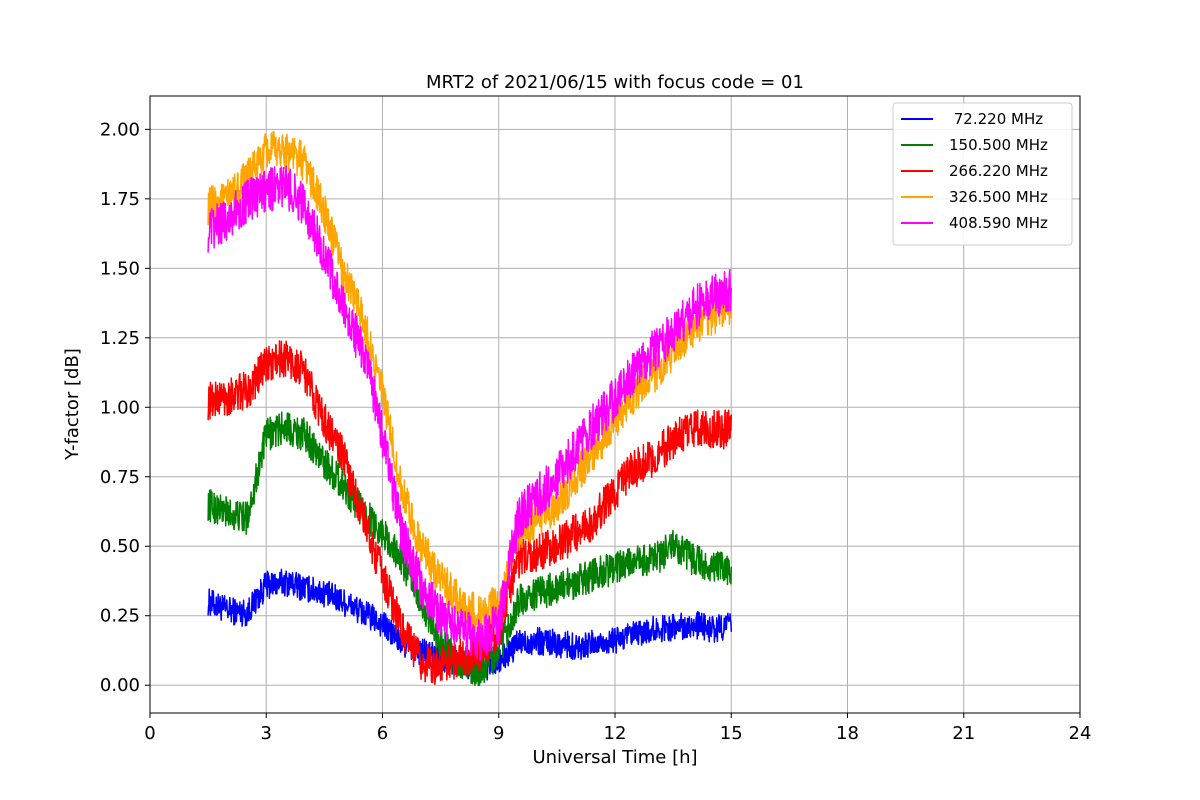 This screenshot has height=800, width=1200. Describe the element at coordinates (120, 407) in the screenshot. I see `y-tick-label: 1.00` at that location.